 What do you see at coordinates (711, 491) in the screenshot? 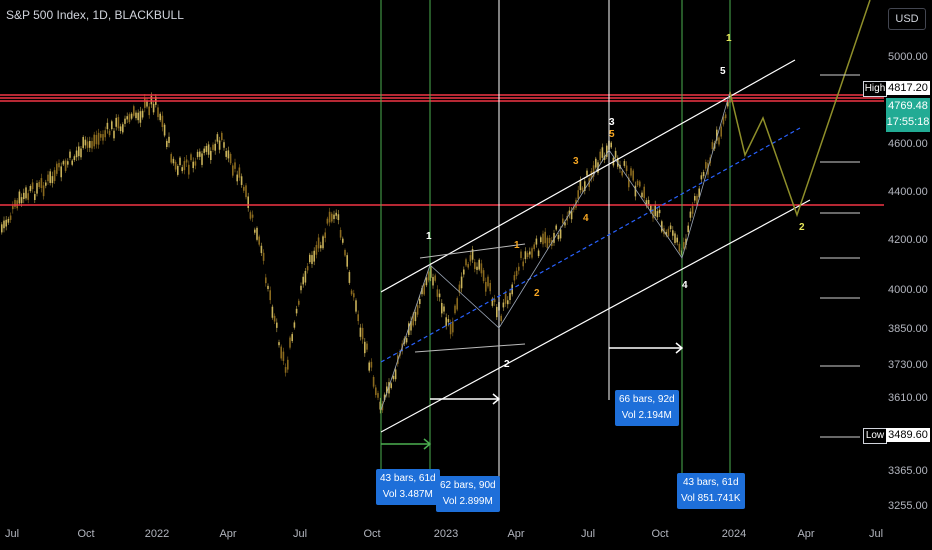
I see `bar-count-box-4: 43 bars, 61d Vol 851.741K` at bounding box center [711, 491].